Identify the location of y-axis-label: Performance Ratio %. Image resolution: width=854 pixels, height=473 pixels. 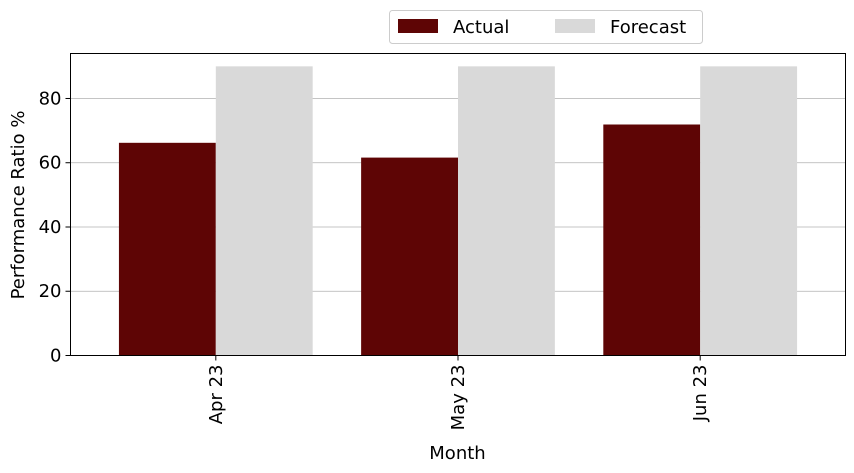
(18, 205).